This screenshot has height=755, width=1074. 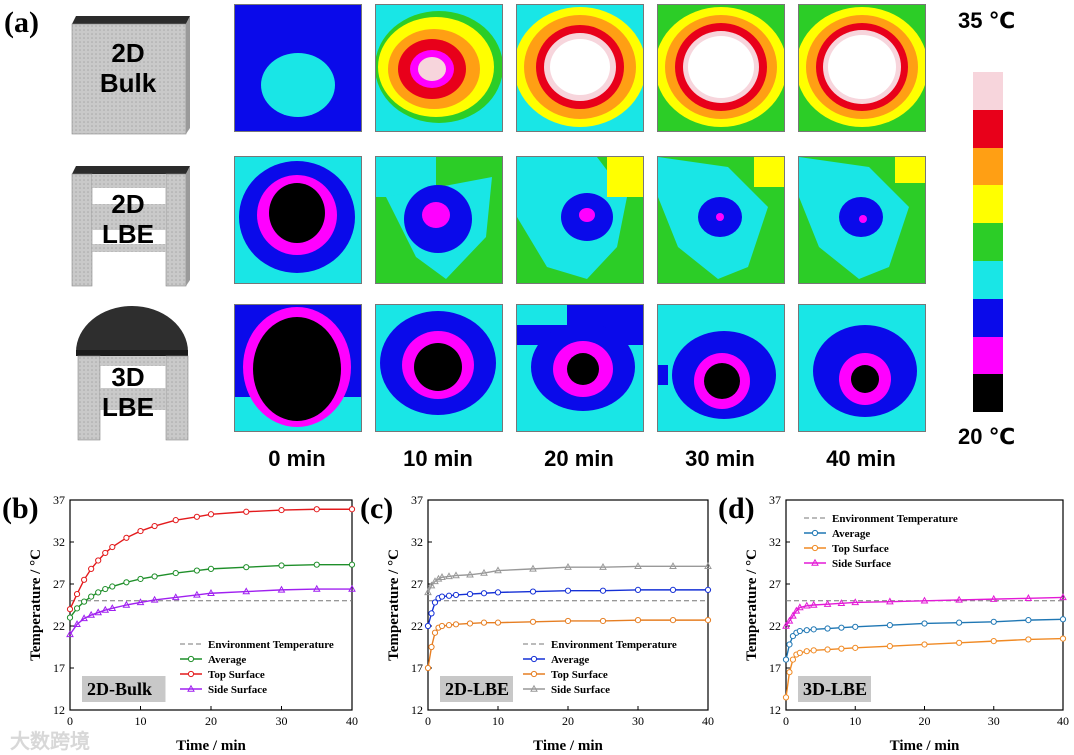 What do you see at coordinates (580, 368) in the screenshot?
I see `thermal-3d-lbe-20min` at bounding box center [580, 368].